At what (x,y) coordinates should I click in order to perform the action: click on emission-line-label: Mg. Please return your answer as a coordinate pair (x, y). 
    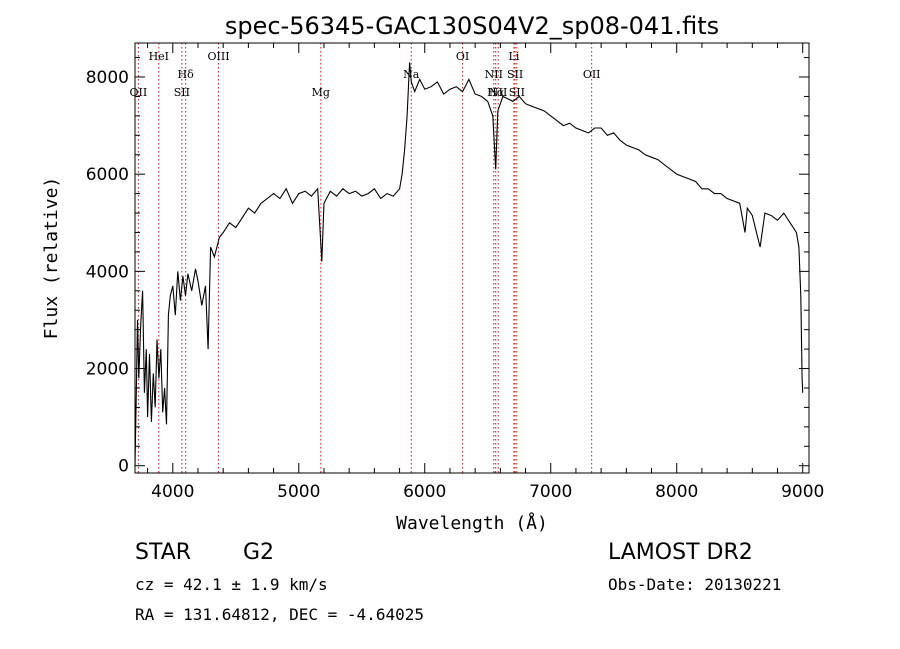
    Looking at the image, I should click on (321, 92).